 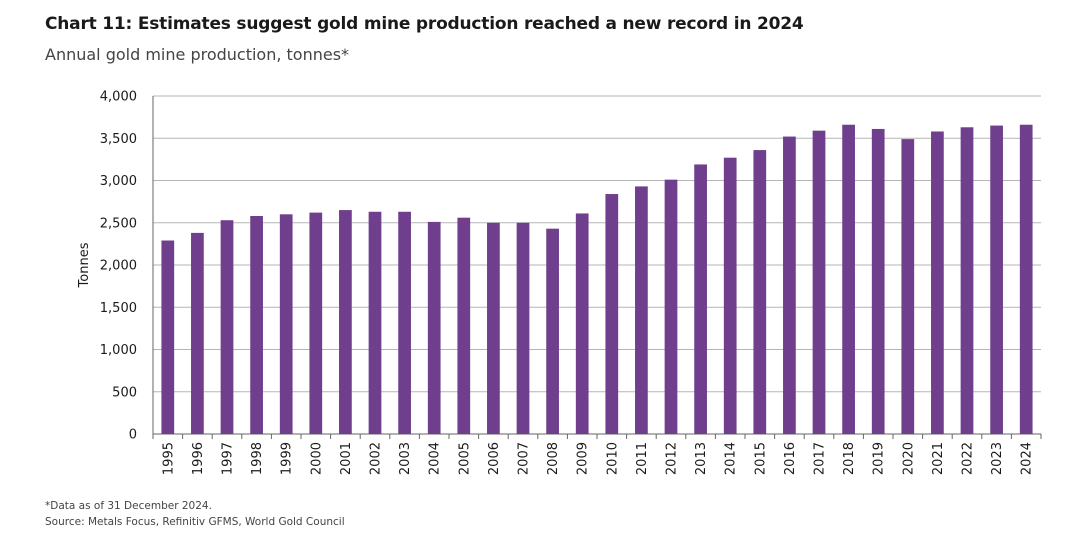 I want to click on x-tick-label: 2001, so click(x=346, y=458).